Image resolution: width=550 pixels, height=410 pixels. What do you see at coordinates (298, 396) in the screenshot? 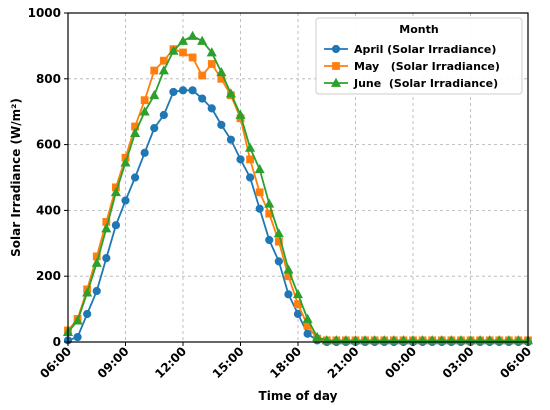
I see `x-axis-label: Time of day` at bounding box center [298, 396].